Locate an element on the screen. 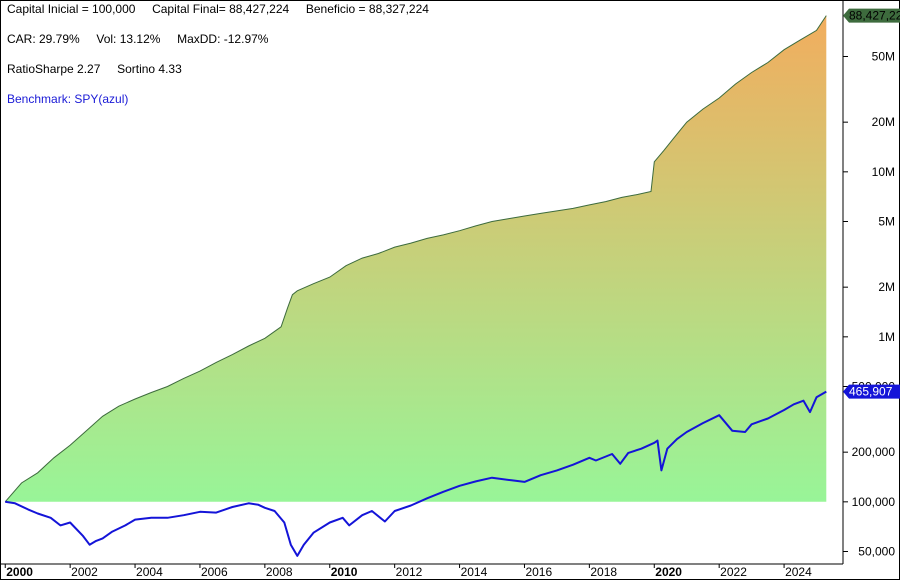  y-tick-label: 50,000 is located at coordinates (876, 552).